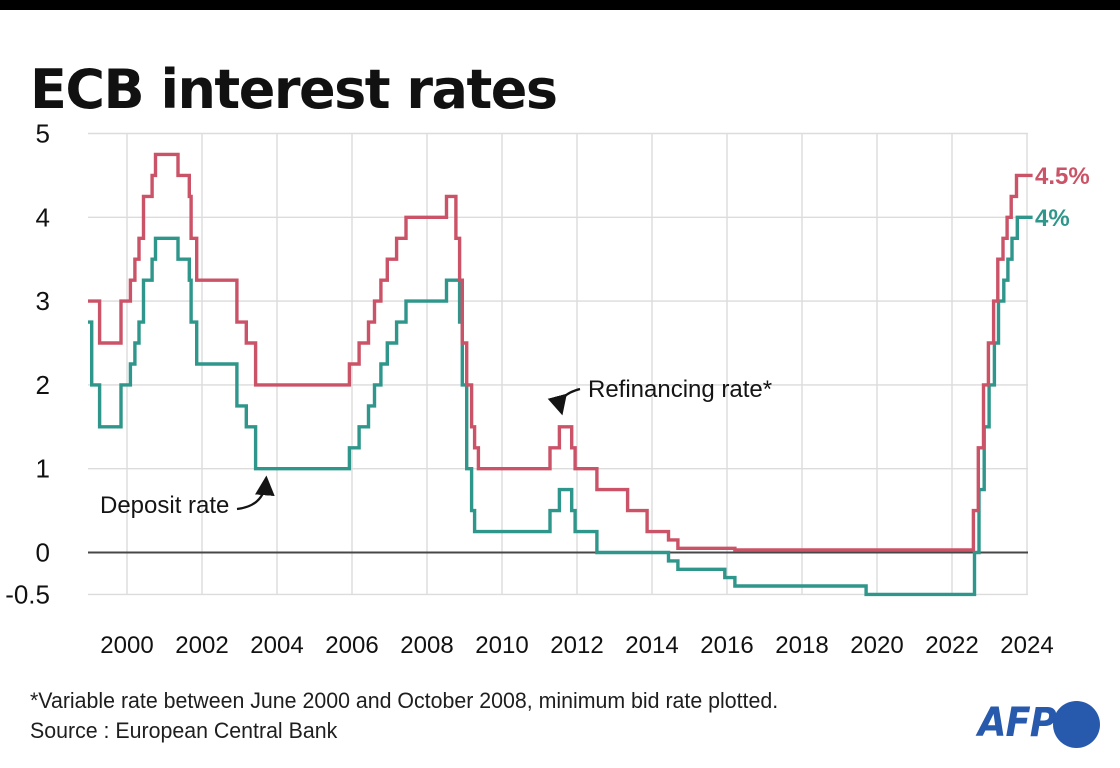  Describe the element at coordinates (43, 469) in the screenshot. I see `y-tick-label: 1` at that location.